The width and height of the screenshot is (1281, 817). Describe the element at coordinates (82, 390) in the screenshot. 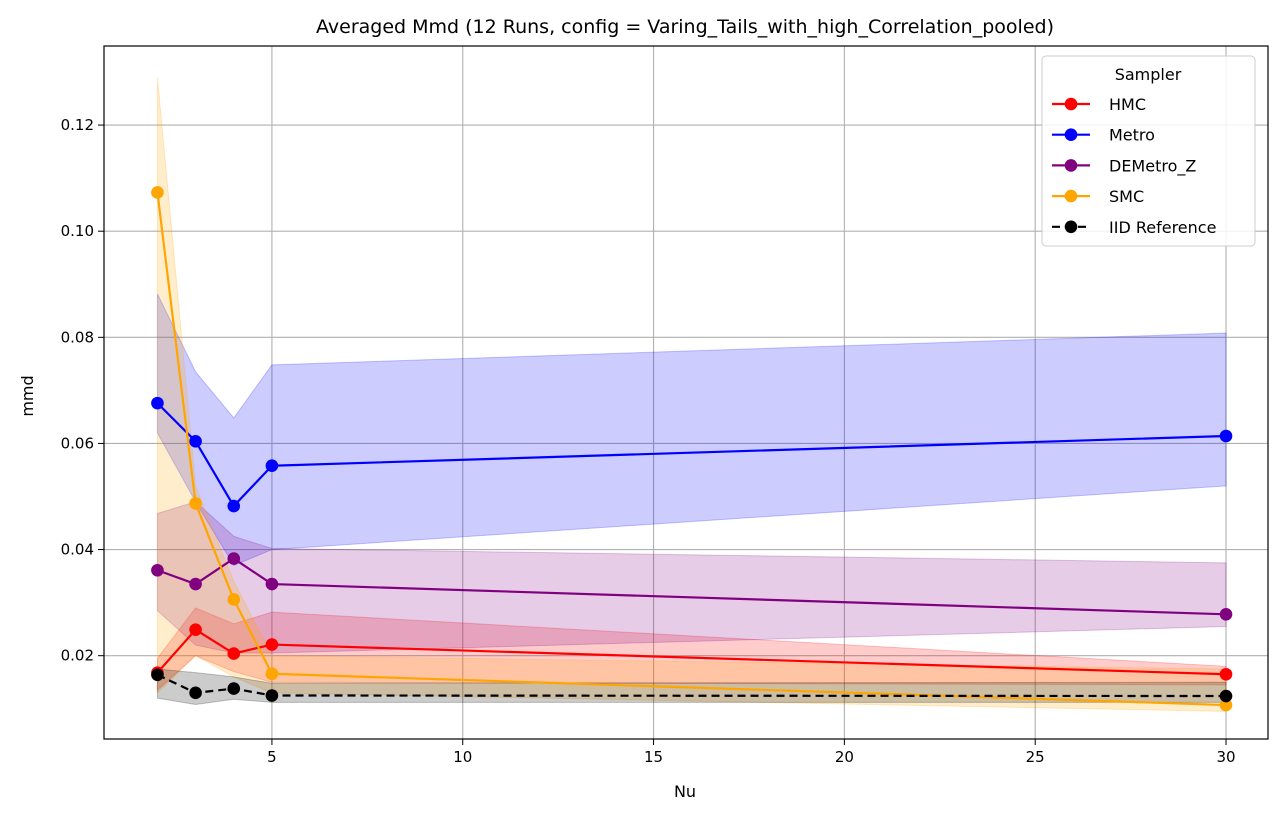

I see `y-axis-ticks: 0.02 0.04 0.06 0.08 0.10 0.12` at that location.